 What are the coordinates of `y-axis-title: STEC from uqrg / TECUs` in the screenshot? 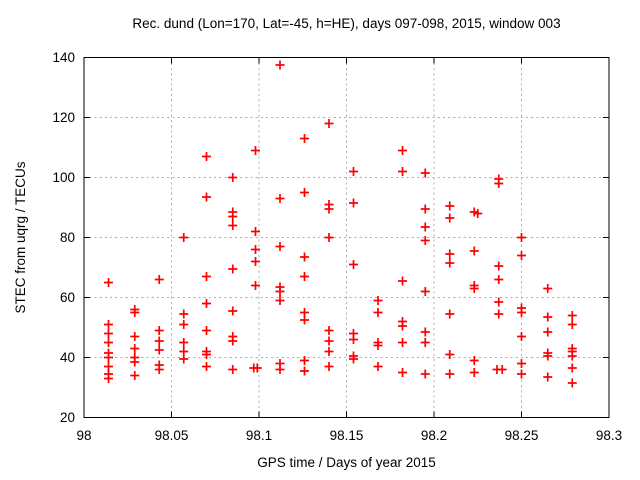 It's located at (20, 237).